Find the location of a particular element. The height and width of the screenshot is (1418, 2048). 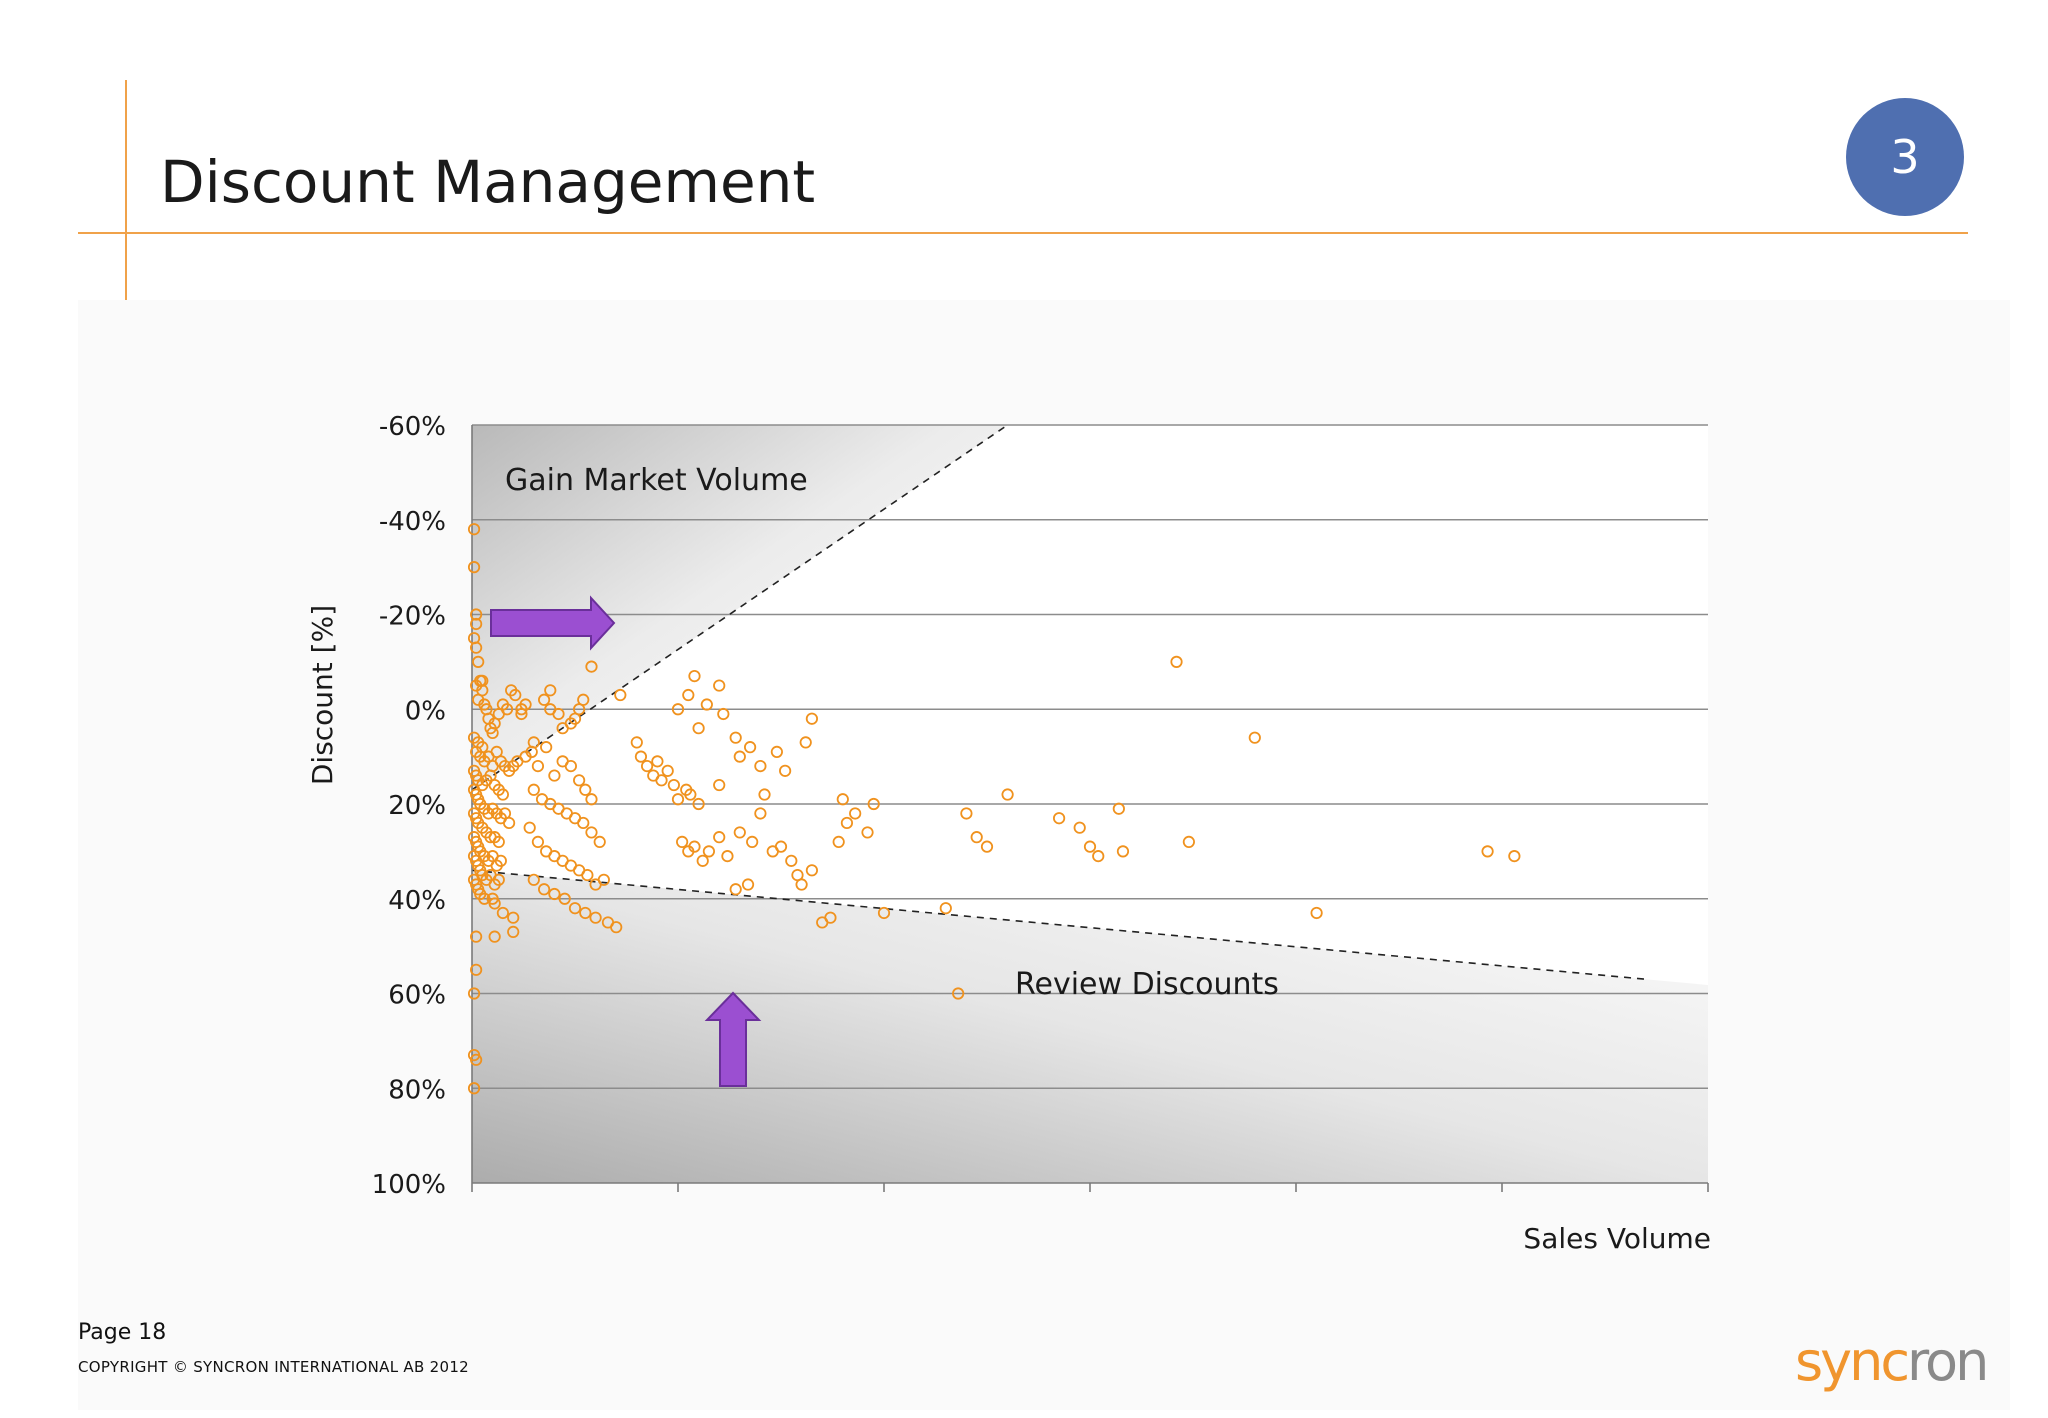

y-axis-label: Discount [%] is located at coordinates (322, 695).